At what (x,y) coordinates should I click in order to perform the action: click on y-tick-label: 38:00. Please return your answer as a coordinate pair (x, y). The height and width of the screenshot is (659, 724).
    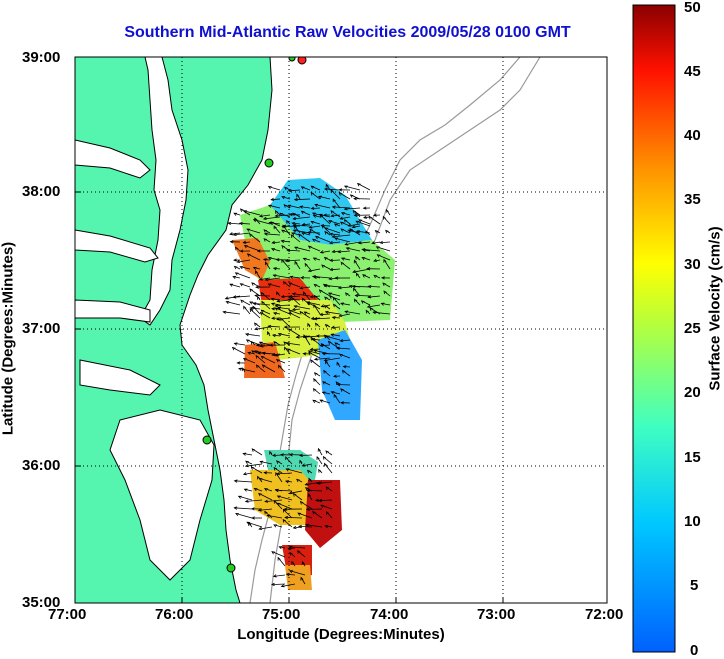
    Looking at the image, I should click on (41, 191).